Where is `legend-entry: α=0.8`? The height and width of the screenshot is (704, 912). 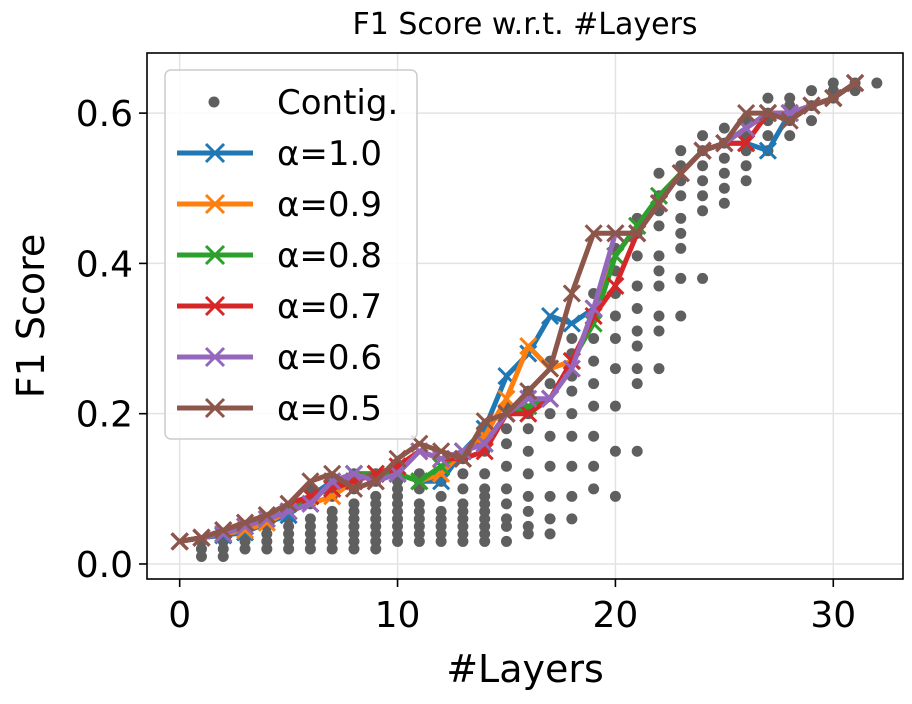 legend-entry: α=0.8 is located at coordinates (279, 256).